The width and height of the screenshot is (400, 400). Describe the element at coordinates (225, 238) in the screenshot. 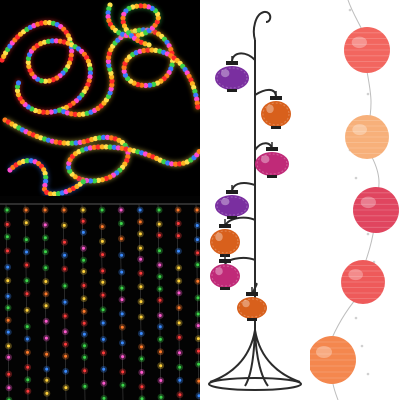

I see `glass-lantern` at that location.